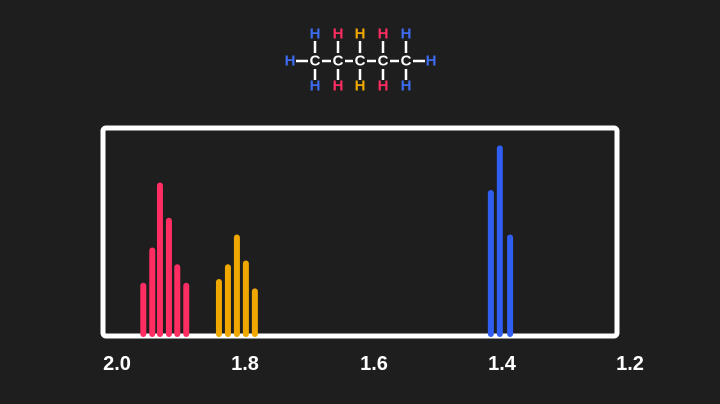 The height and width of the screenshot is (404, 720). I want to click on tick-label: 2.0, so click(117, 364).